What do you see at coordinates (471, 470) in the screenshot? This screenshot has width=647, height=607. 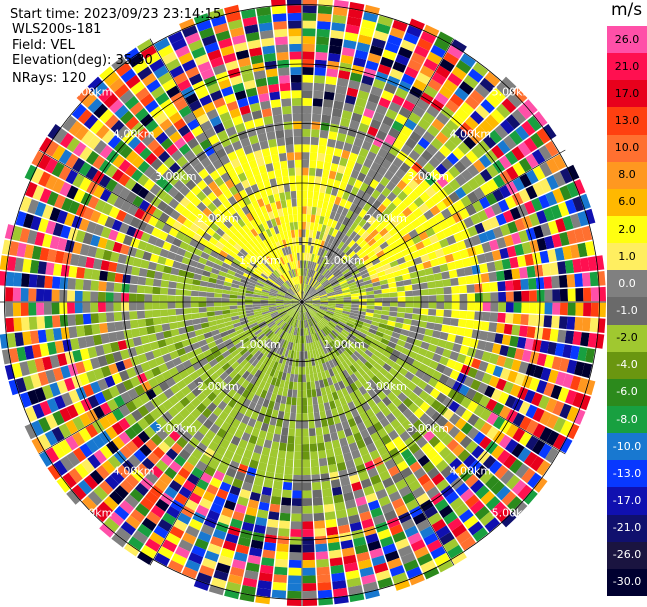 I see `ring-label: 4.00km` at bounding box center [471, 470].